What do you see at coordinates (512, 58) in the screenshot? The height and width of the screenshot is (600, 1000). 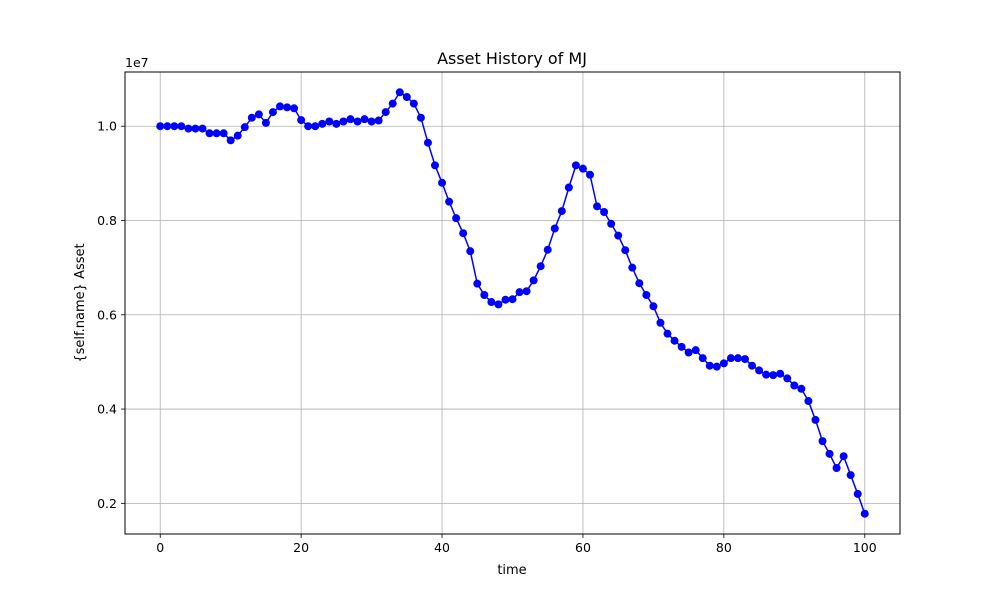 I see `chart-title: Asset History of MJ` at bounding box center [512, 58].